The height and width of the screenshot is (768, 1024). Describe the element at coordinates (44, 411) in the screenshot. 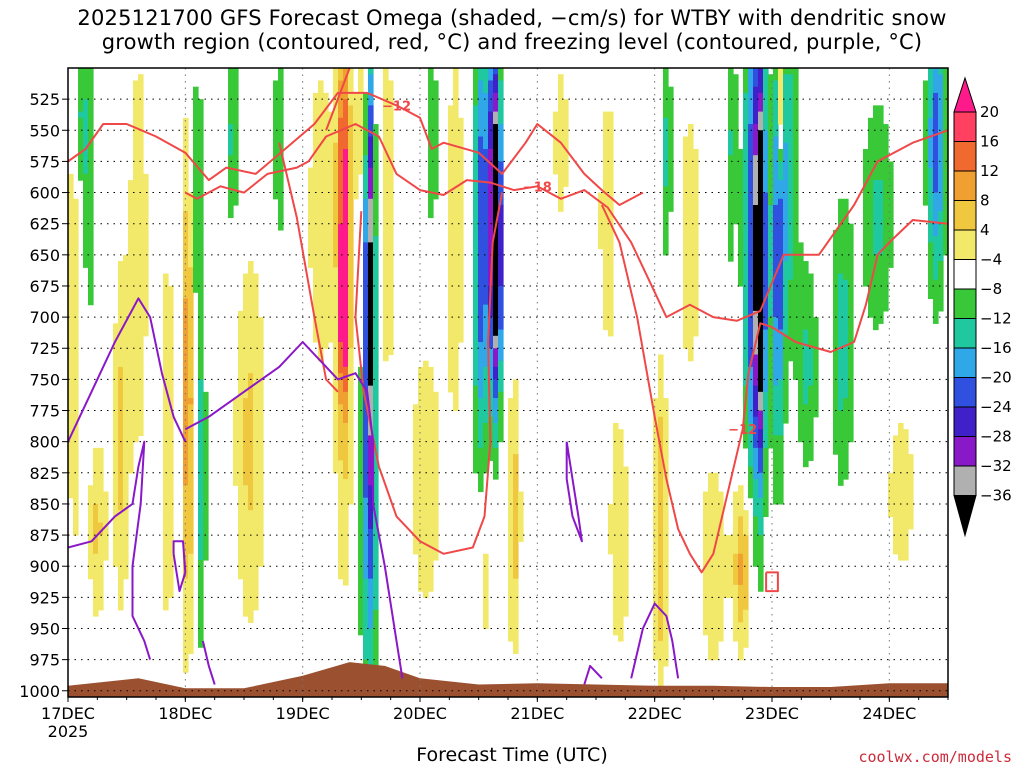

I see `y-tick-label: 775` at that location.